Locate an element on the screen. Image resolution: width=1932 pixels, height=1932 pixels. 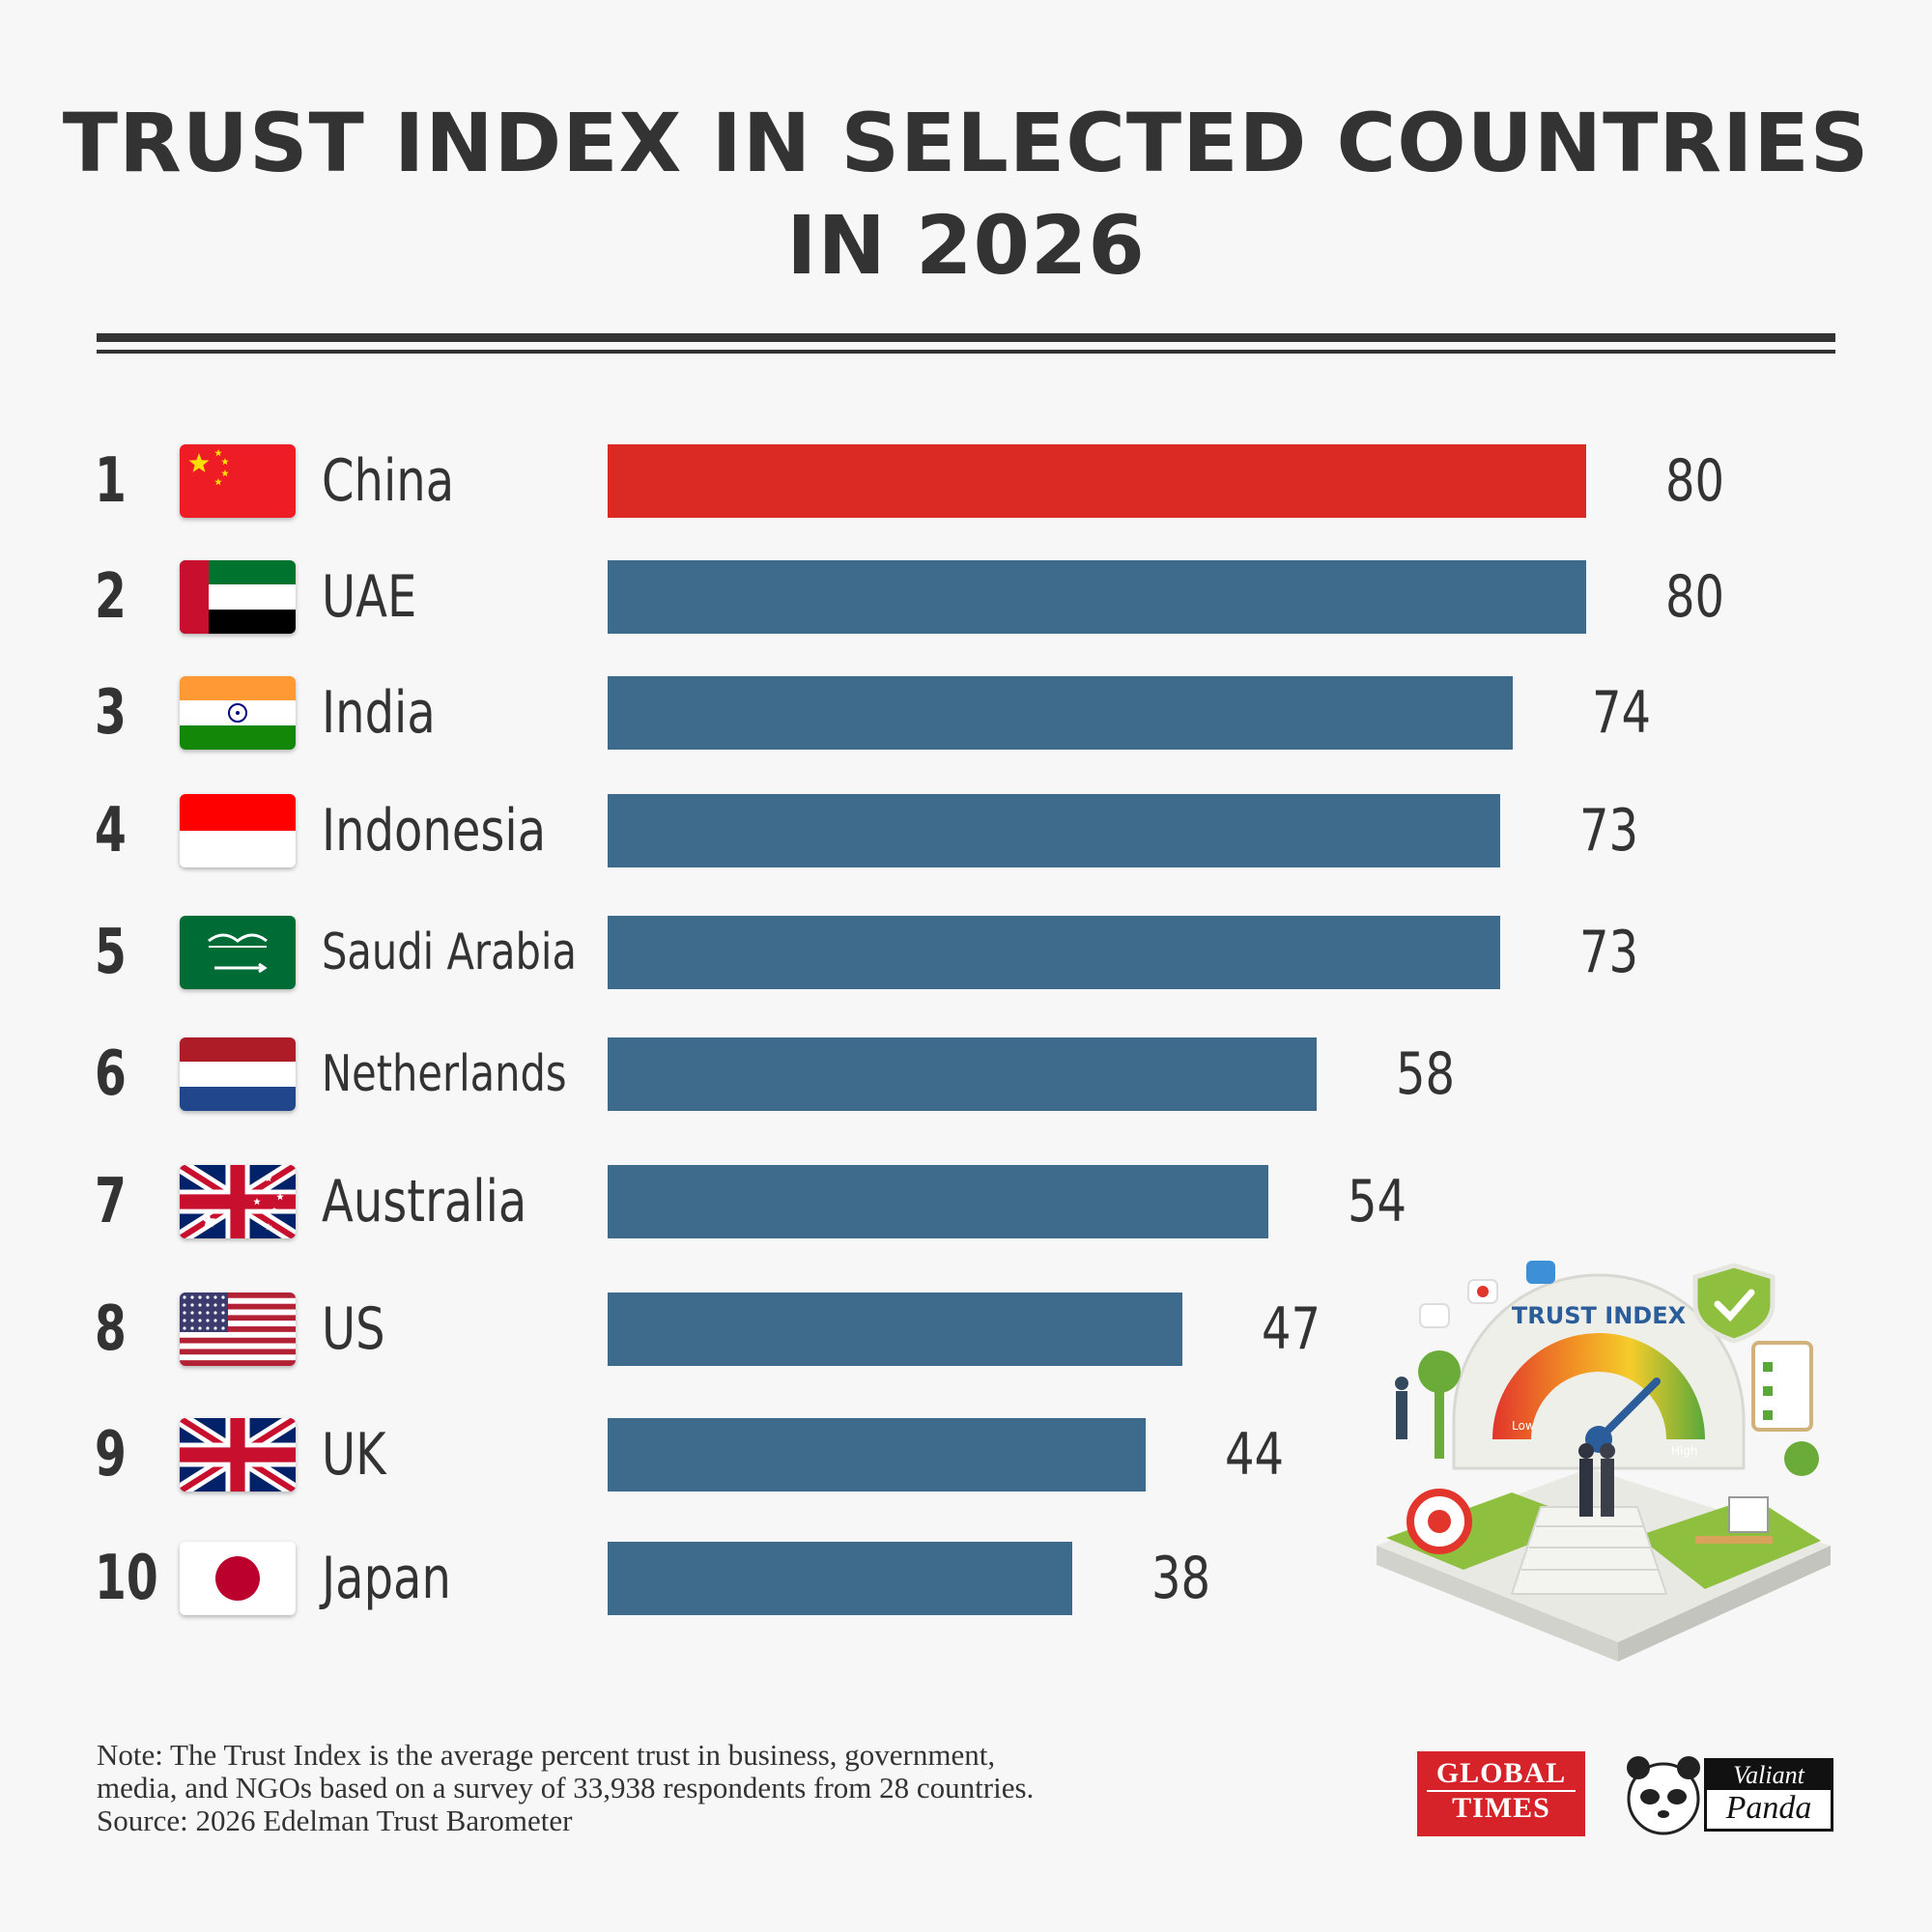
bar-uk is located at coordinates (877, 1455).